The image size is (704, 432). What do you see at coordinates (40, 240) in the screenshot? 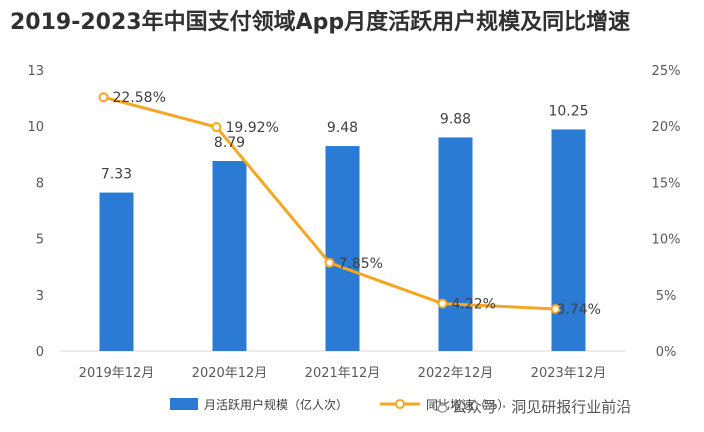
I see `left-y-tick-label: 5` at bounding box center [40, 240].